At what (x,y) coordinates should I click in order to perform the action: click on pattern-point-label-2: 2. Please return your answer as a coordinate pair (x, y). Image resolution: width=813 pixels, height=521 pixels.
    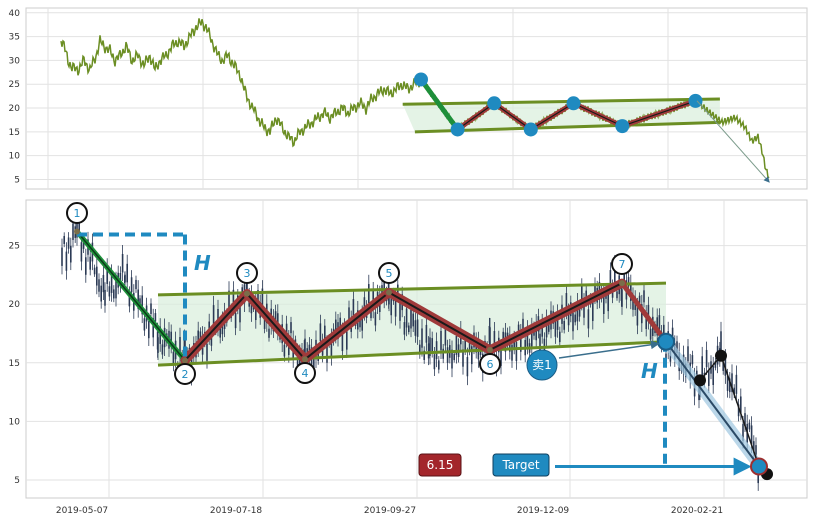
    Looking at the image, I should click on (185, 374).